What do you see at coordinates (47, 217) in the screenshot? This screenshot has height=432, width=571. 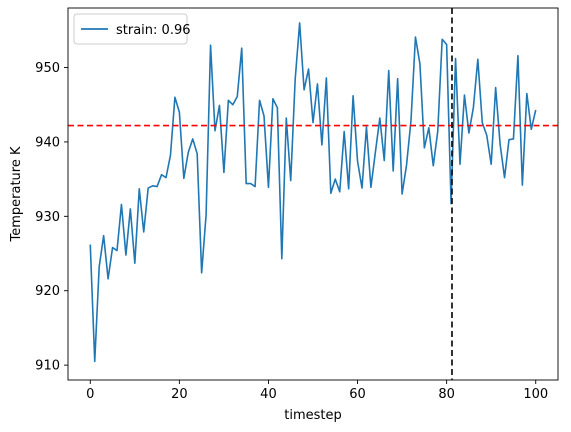 I see `y-tick-label: 930` at bounding box center [47, 217].